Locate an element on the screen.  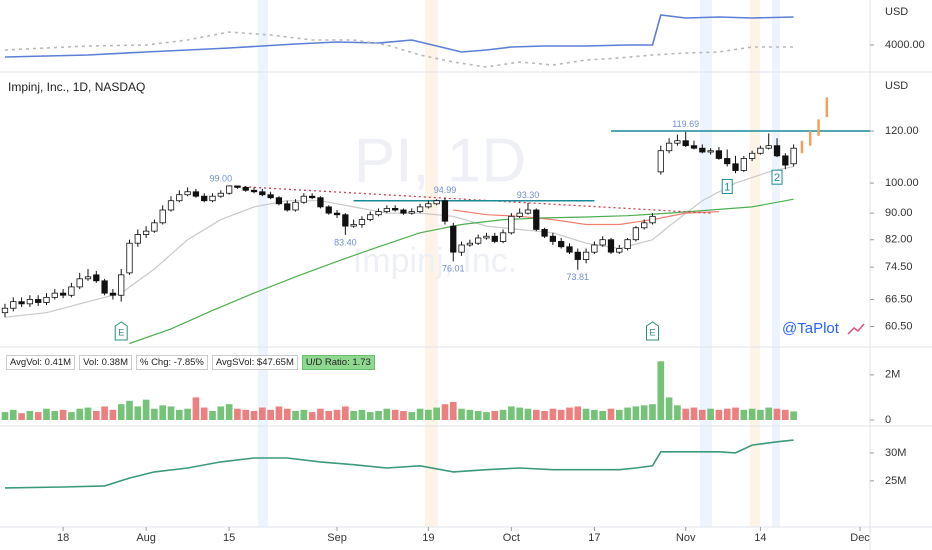
y-tick-label: 90.00 is located at coordinates (899, 213).